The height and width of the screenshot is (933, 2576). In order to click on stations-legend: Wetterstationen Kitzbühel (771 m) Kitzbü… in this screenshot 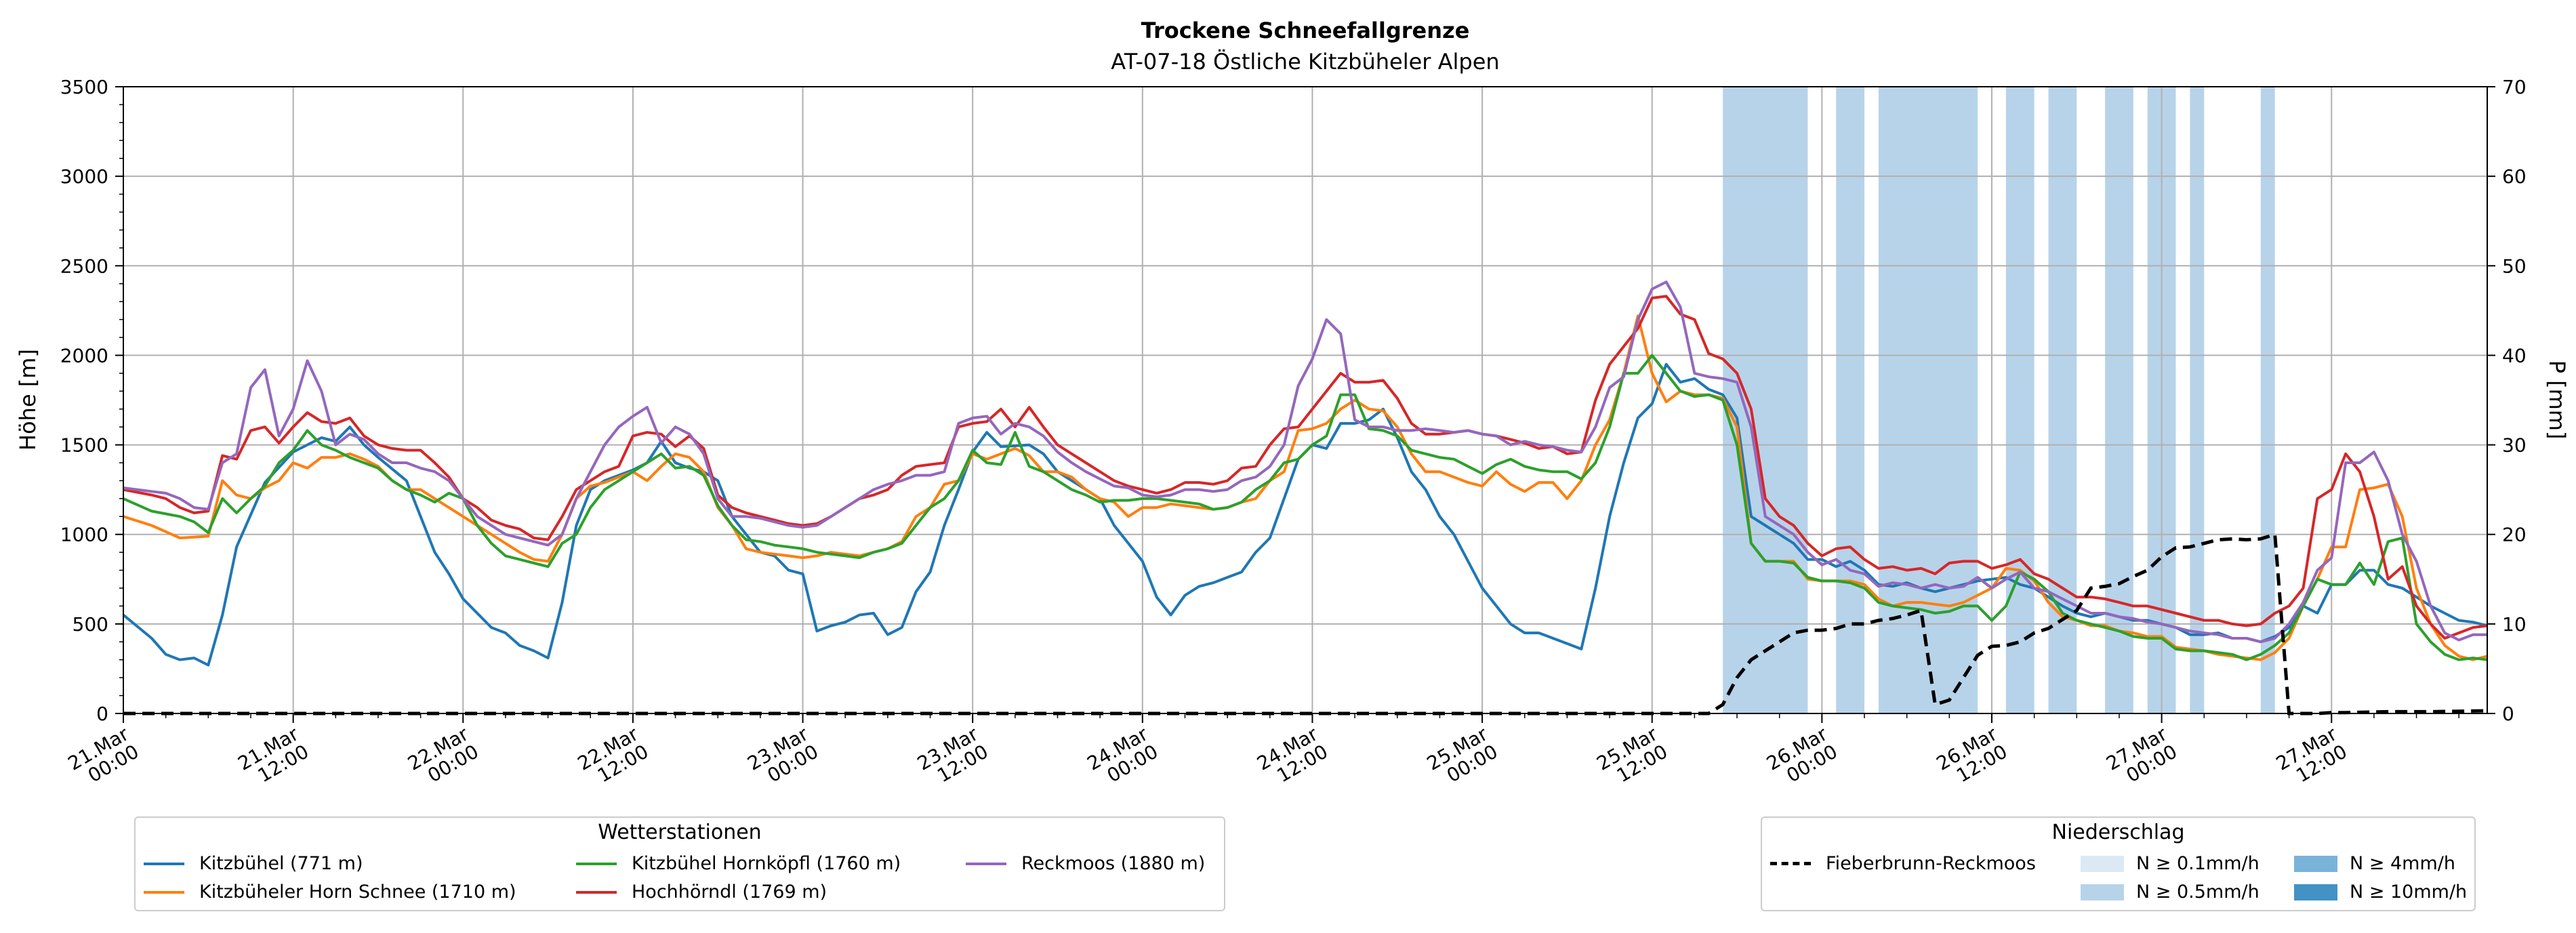, I will do `click(679, 863)`.